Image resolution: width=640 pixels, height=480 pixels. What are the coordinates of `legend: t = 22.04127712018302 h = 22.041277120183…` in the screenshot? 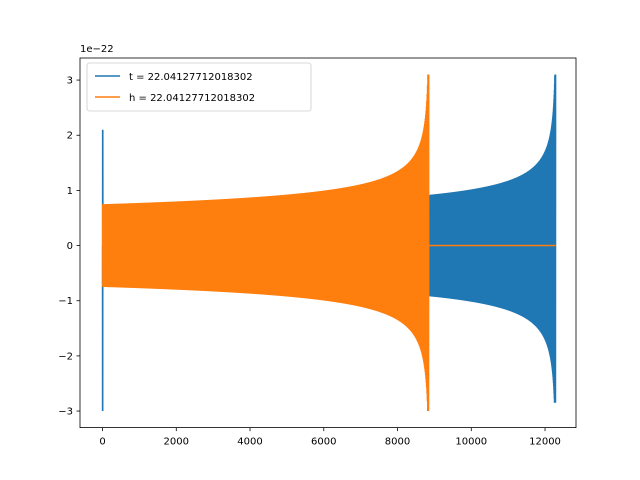 It's located at (199, 87).